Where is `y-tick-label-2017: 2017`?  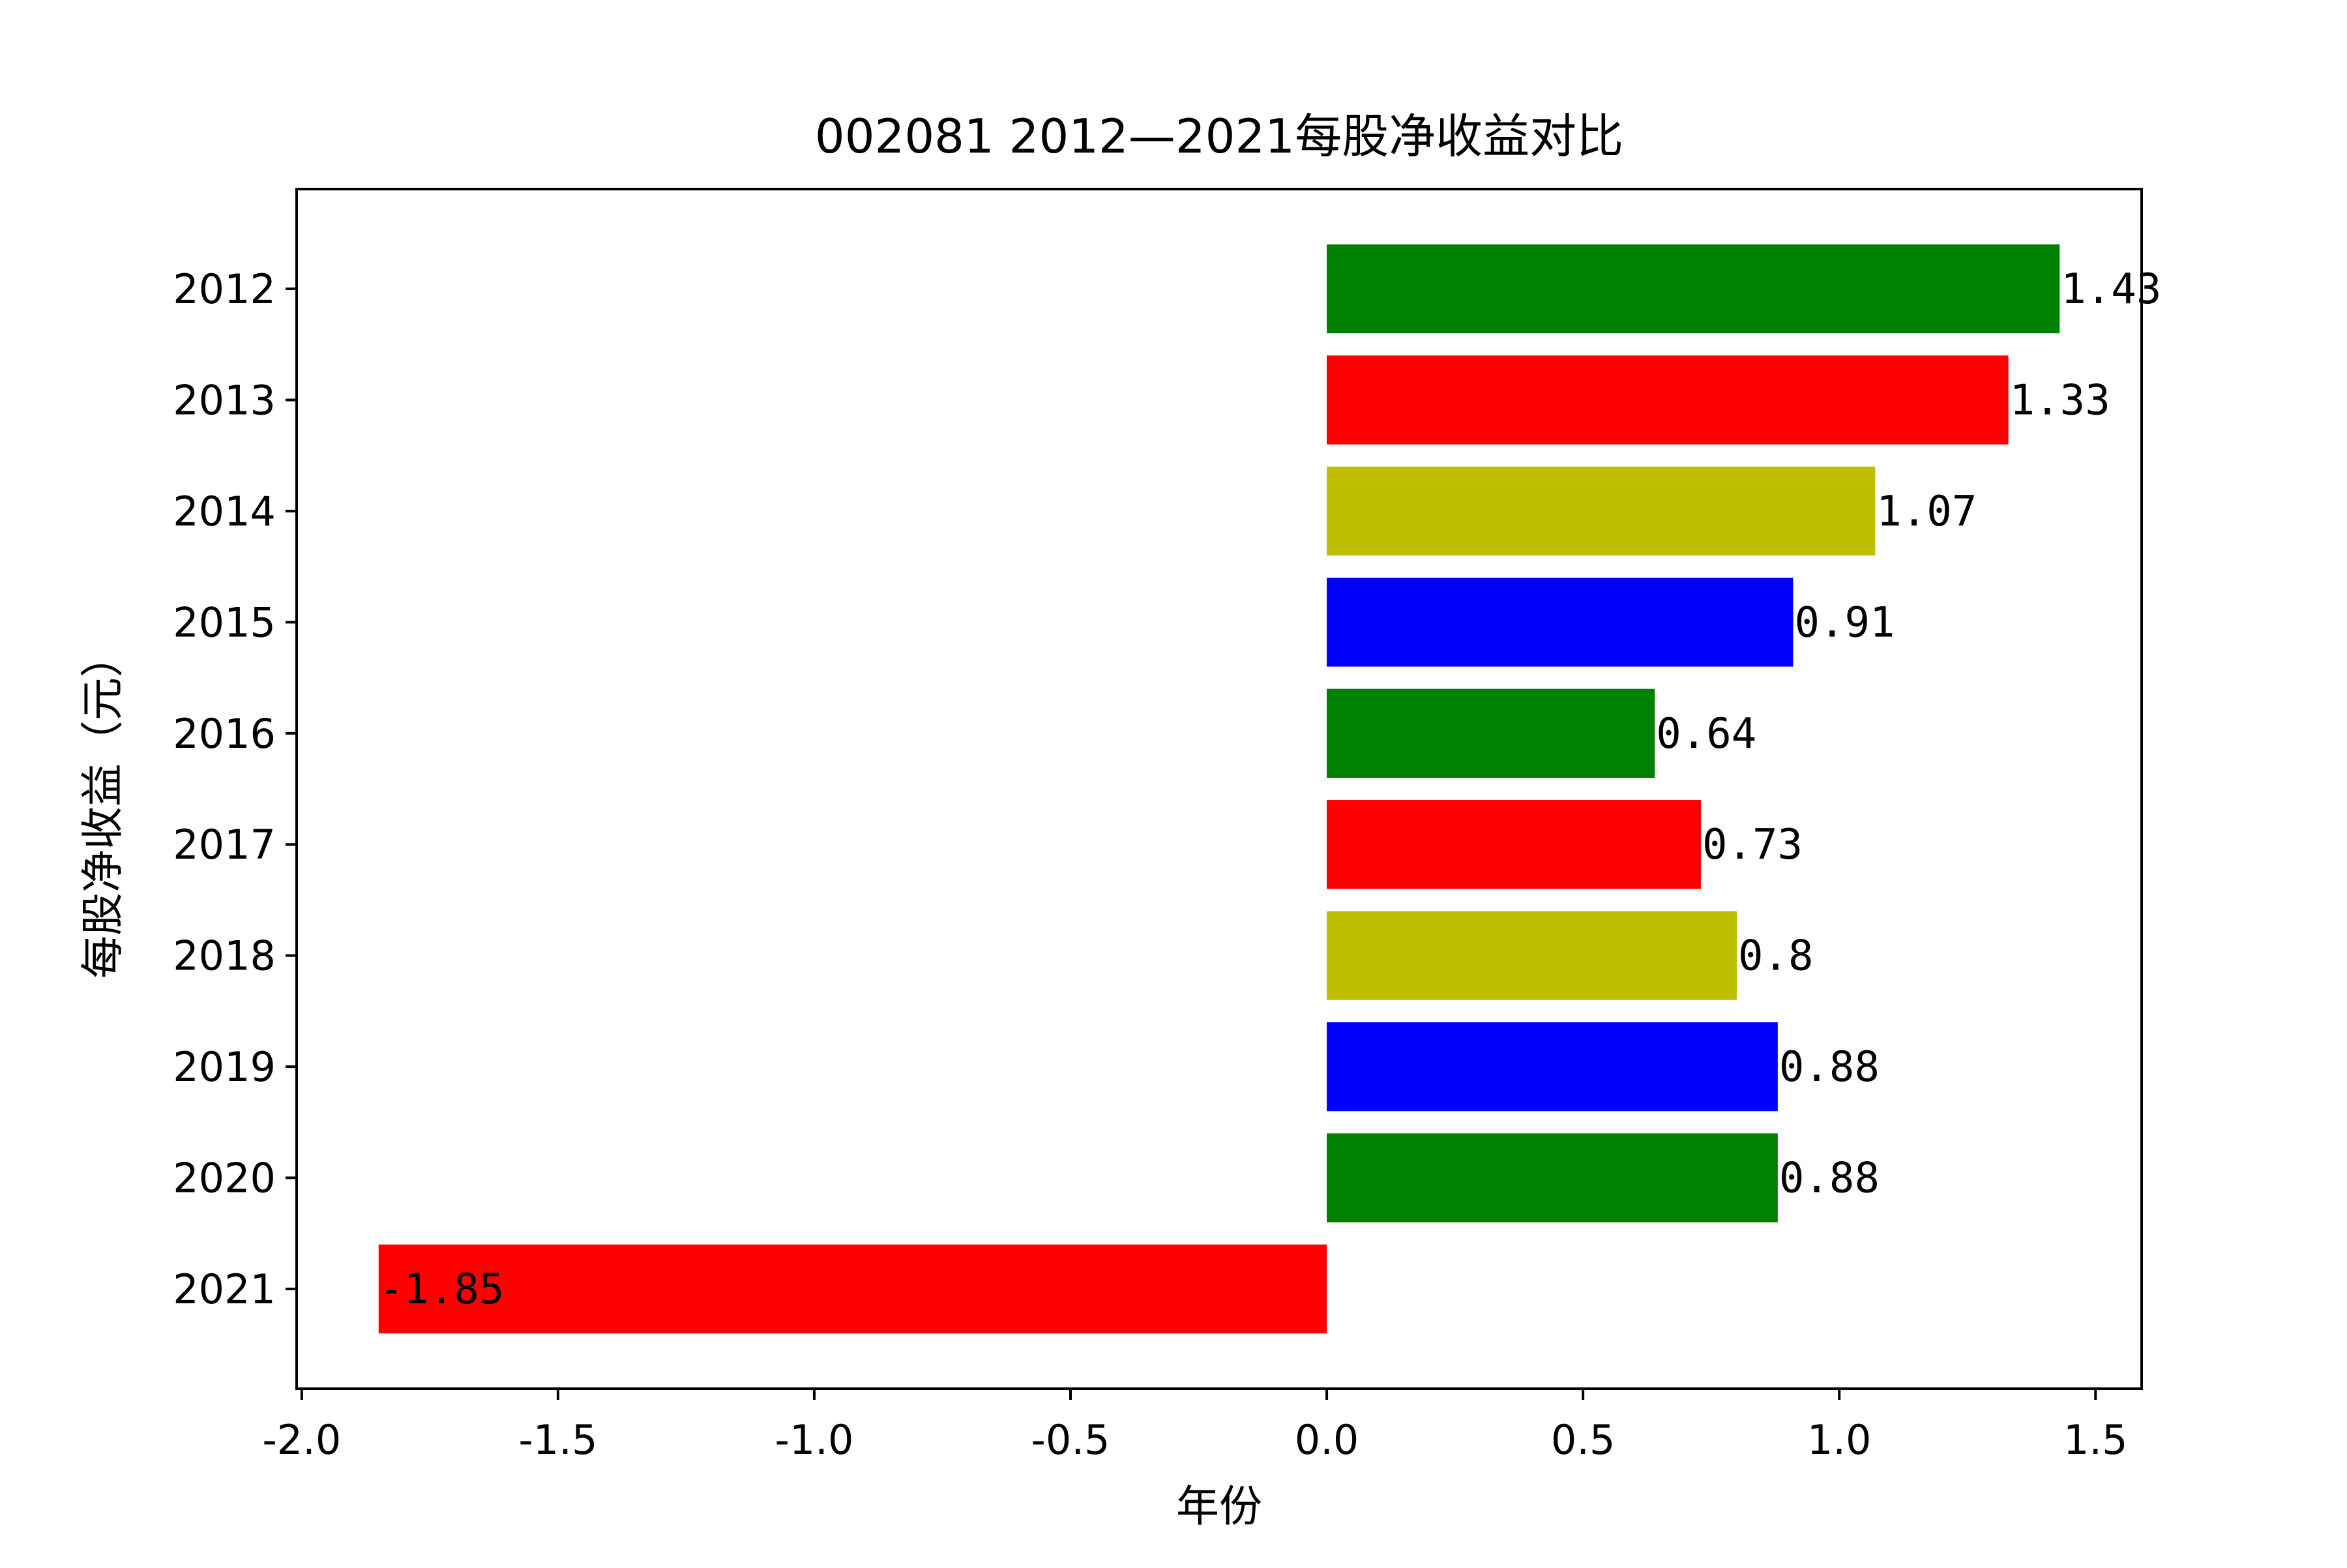 y-tick-label-2017: 2017 is located at coordinates (225, 845).